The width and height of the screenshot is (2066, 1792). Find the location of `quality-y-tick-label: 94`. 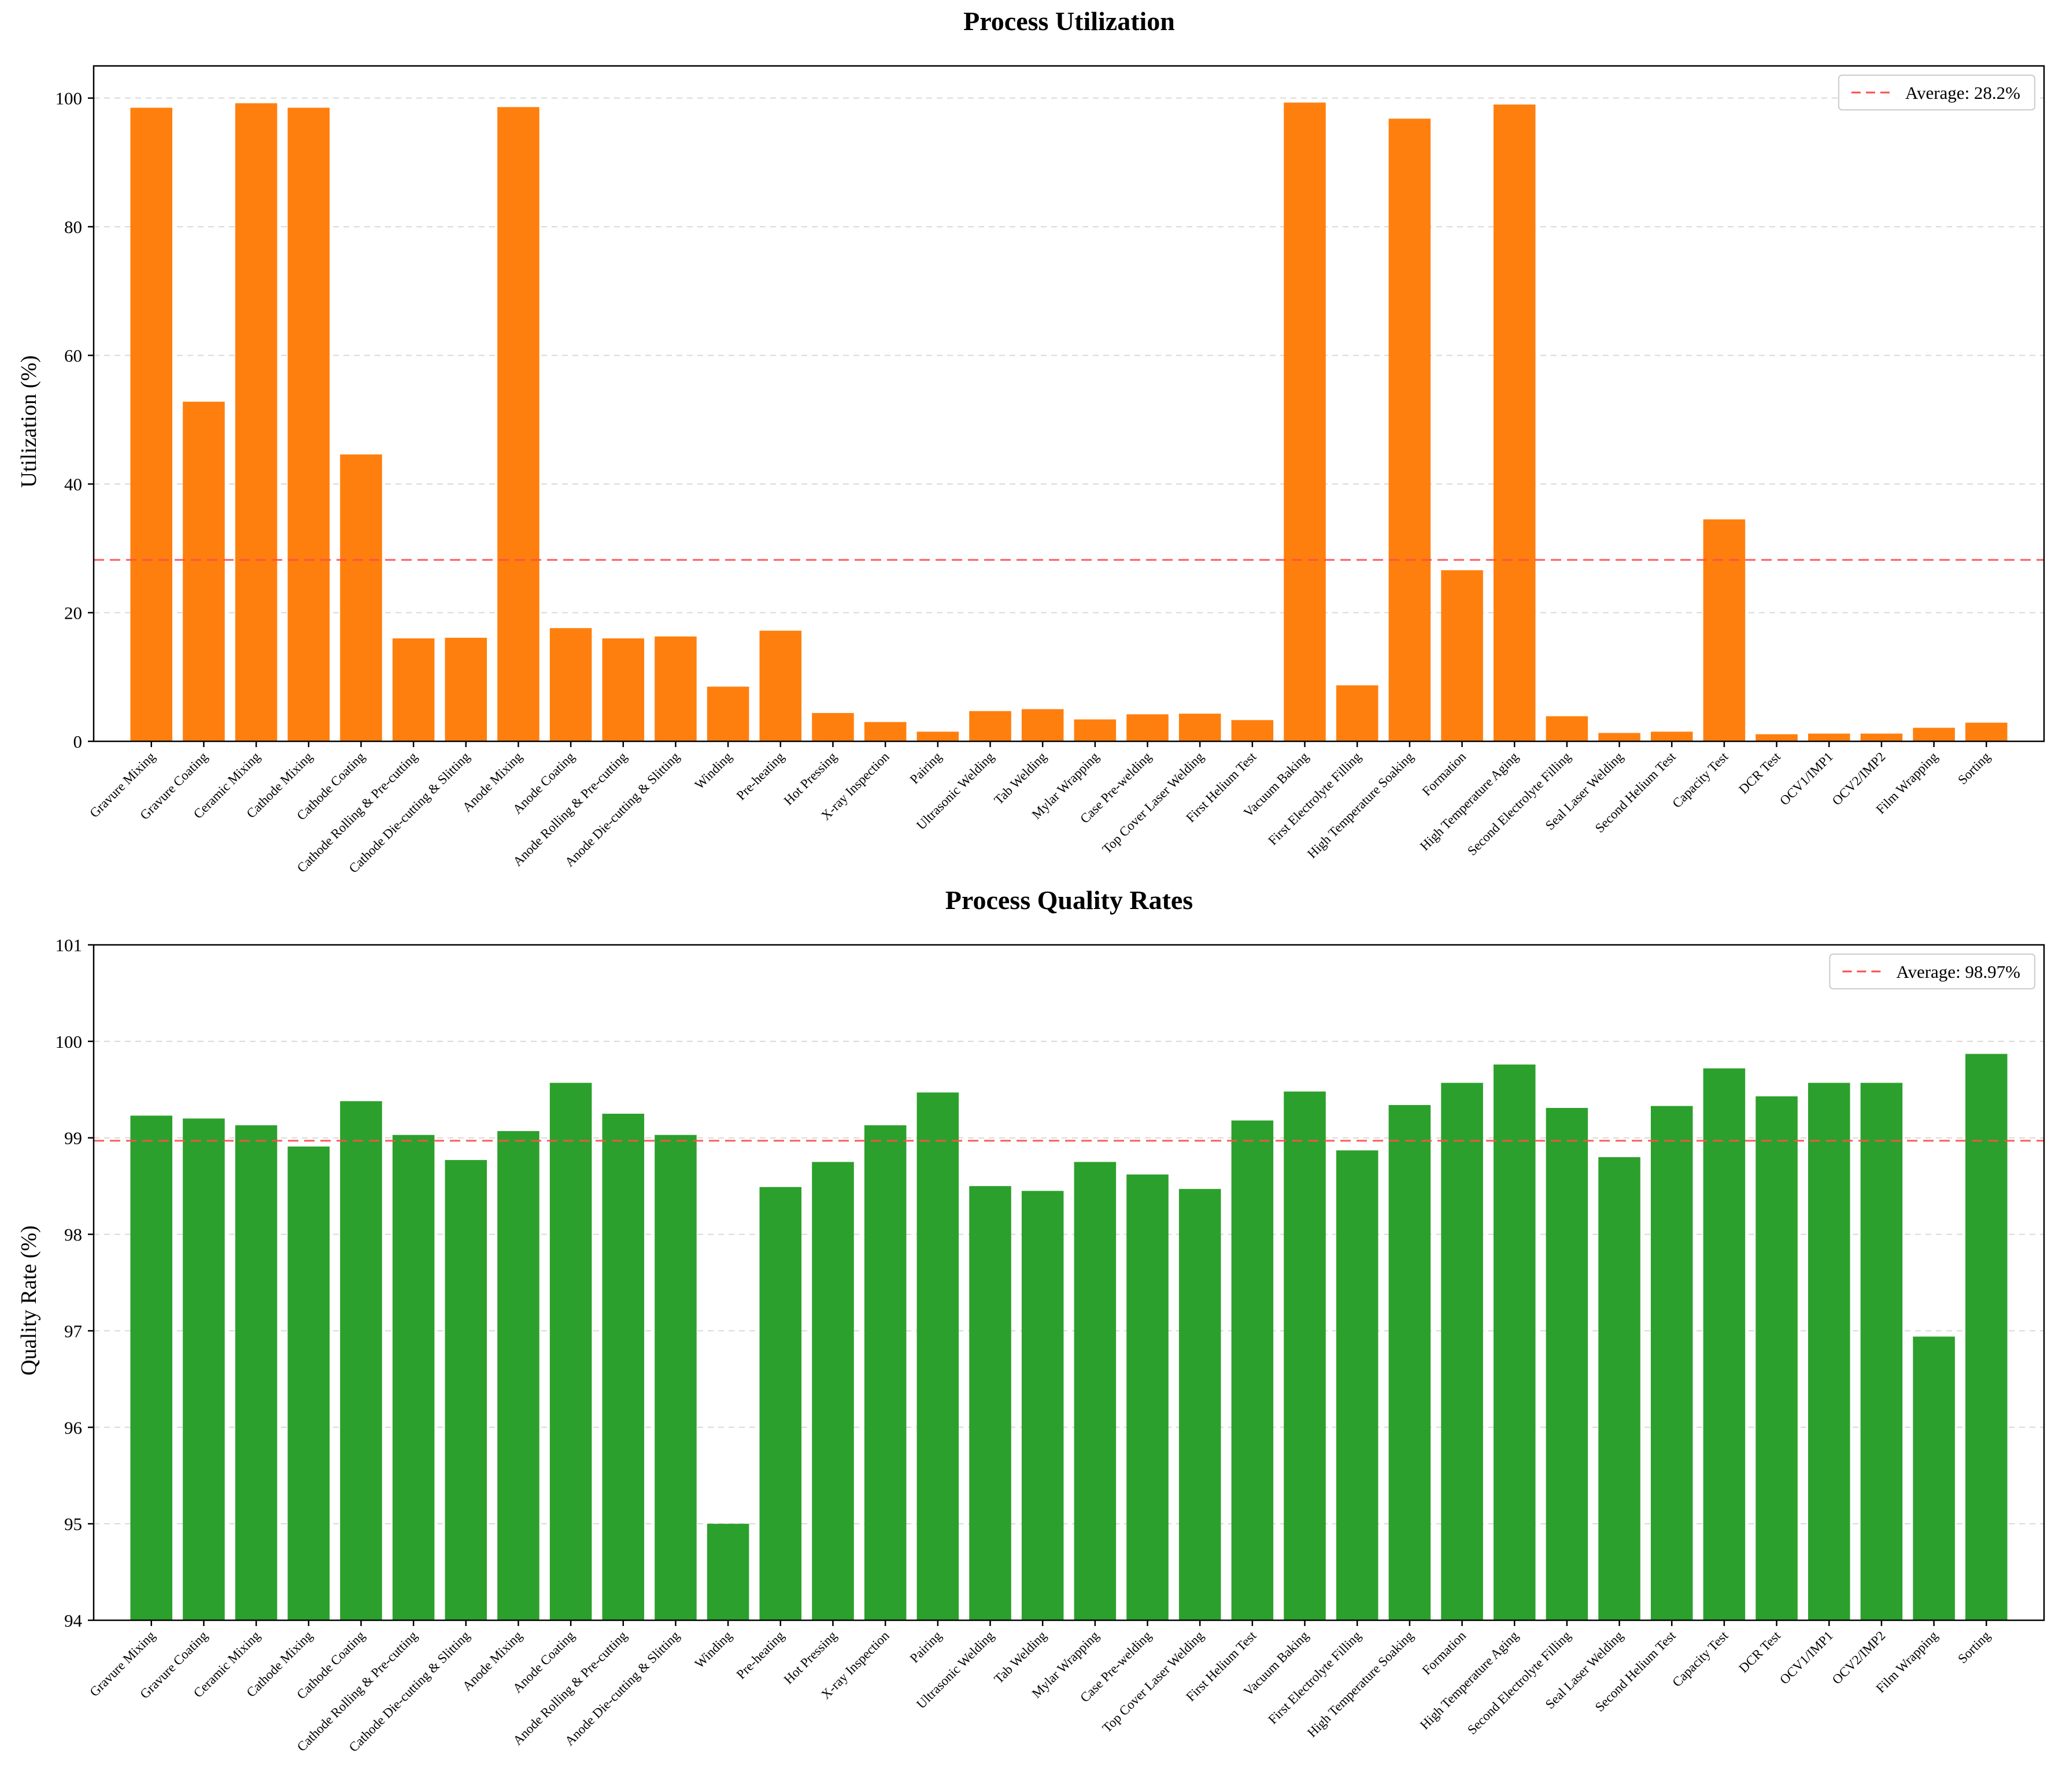

quality-y-tick-label: 94 is located at coordinates (73, 1620).